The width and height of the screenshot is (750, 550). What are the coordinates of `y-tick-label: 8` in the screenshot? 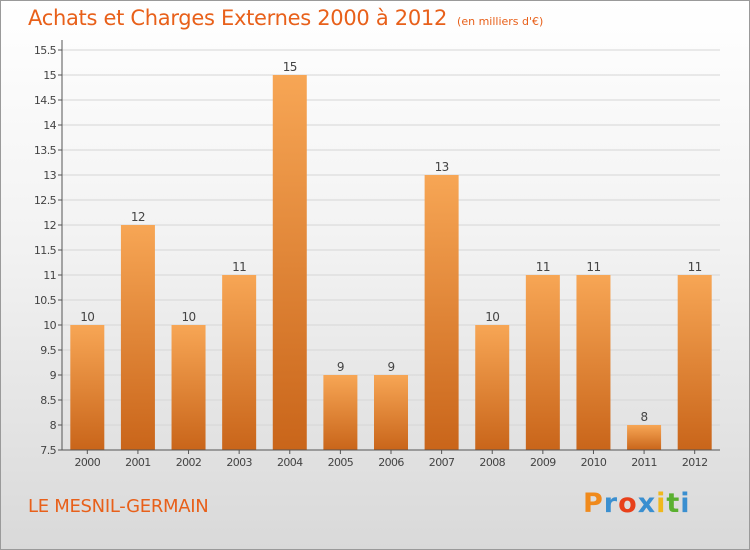 It's located at (53, 425).